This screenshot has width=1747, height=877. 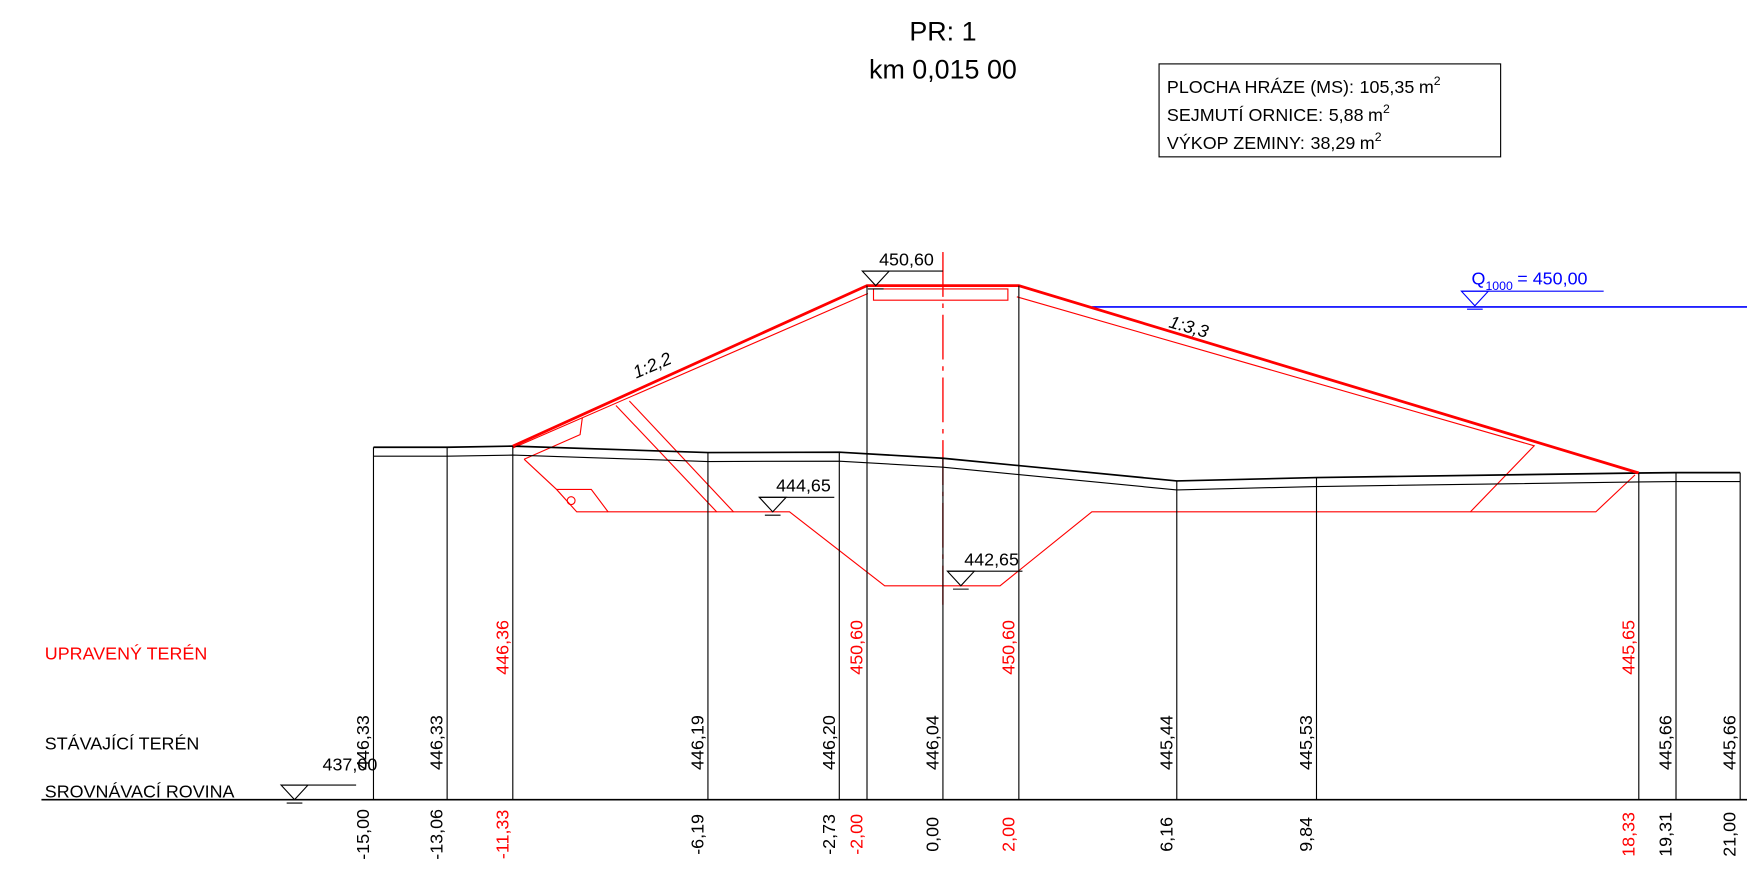 I want to click on station-label: 19,31, so click(x=1666, y=834).